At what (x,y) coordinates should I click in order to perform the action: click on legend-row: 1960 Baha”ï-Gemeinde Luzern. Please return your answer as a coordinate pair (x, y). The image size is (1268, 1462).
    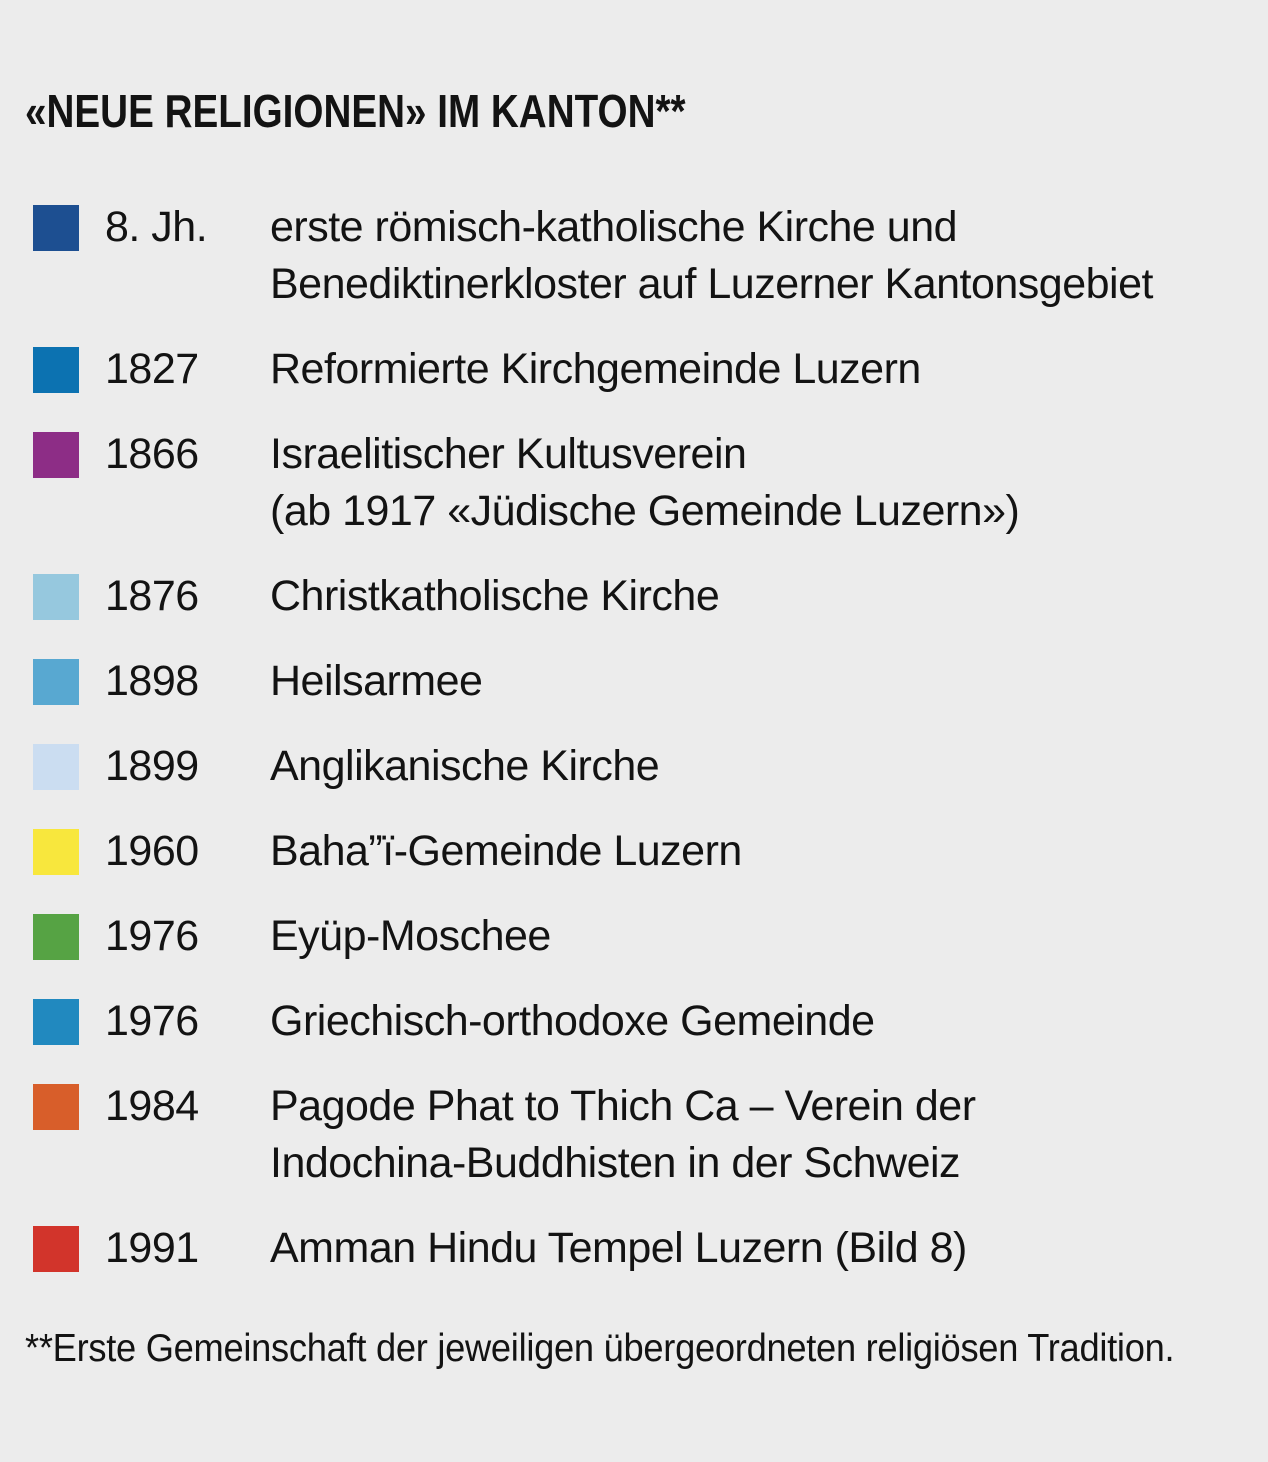
    Looking at the image, I should click on (650, 851).